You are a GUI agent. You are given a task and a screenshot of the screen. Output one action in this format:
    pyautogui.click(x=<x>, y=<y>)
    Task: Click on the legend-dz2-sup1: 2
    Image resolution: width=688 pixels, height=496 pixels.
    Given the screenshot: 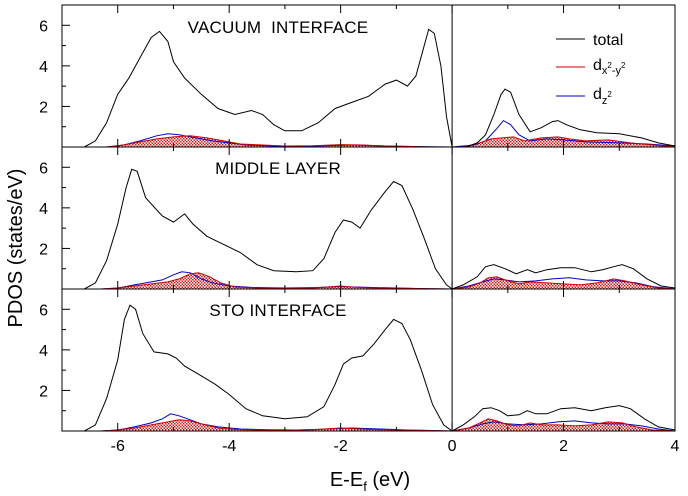 What is the action you would take?
    pyautogui.click(x=609, y=94)
    